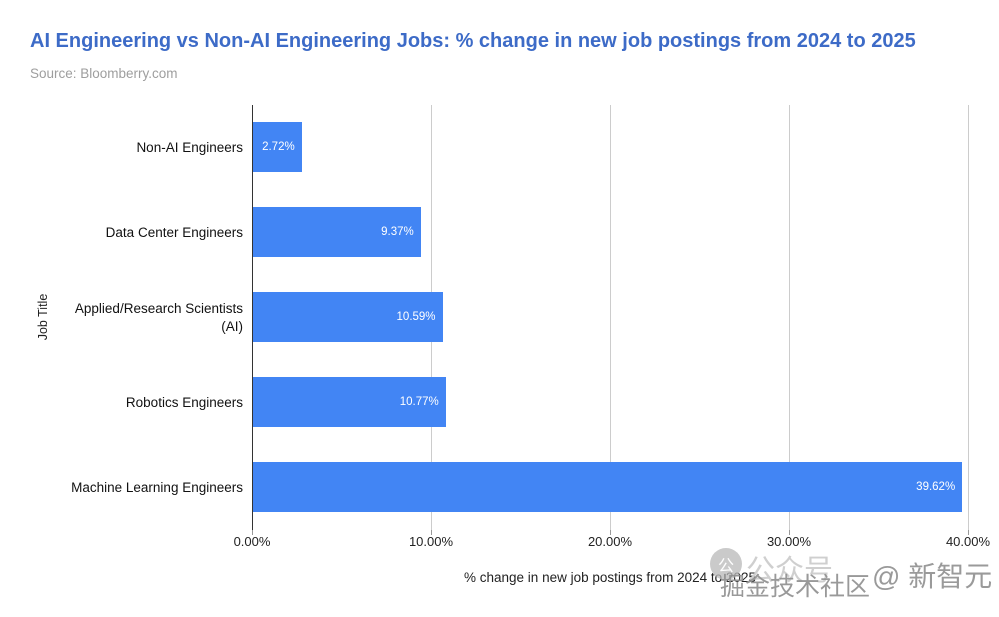  What do you see at coordinates (337, 232) in the screenshot?
I see `bar: 9.37%` at bounding box center [337, 232].